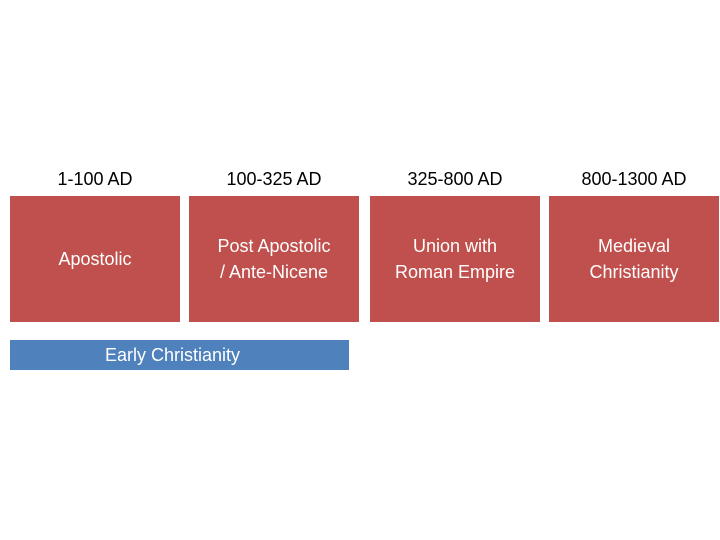 The image size is (720, 540). What do you see at coordinates (173, 355) in the screenshot?
I see `era-bar-label: Early Christianity` at bounding box center [173, 355].